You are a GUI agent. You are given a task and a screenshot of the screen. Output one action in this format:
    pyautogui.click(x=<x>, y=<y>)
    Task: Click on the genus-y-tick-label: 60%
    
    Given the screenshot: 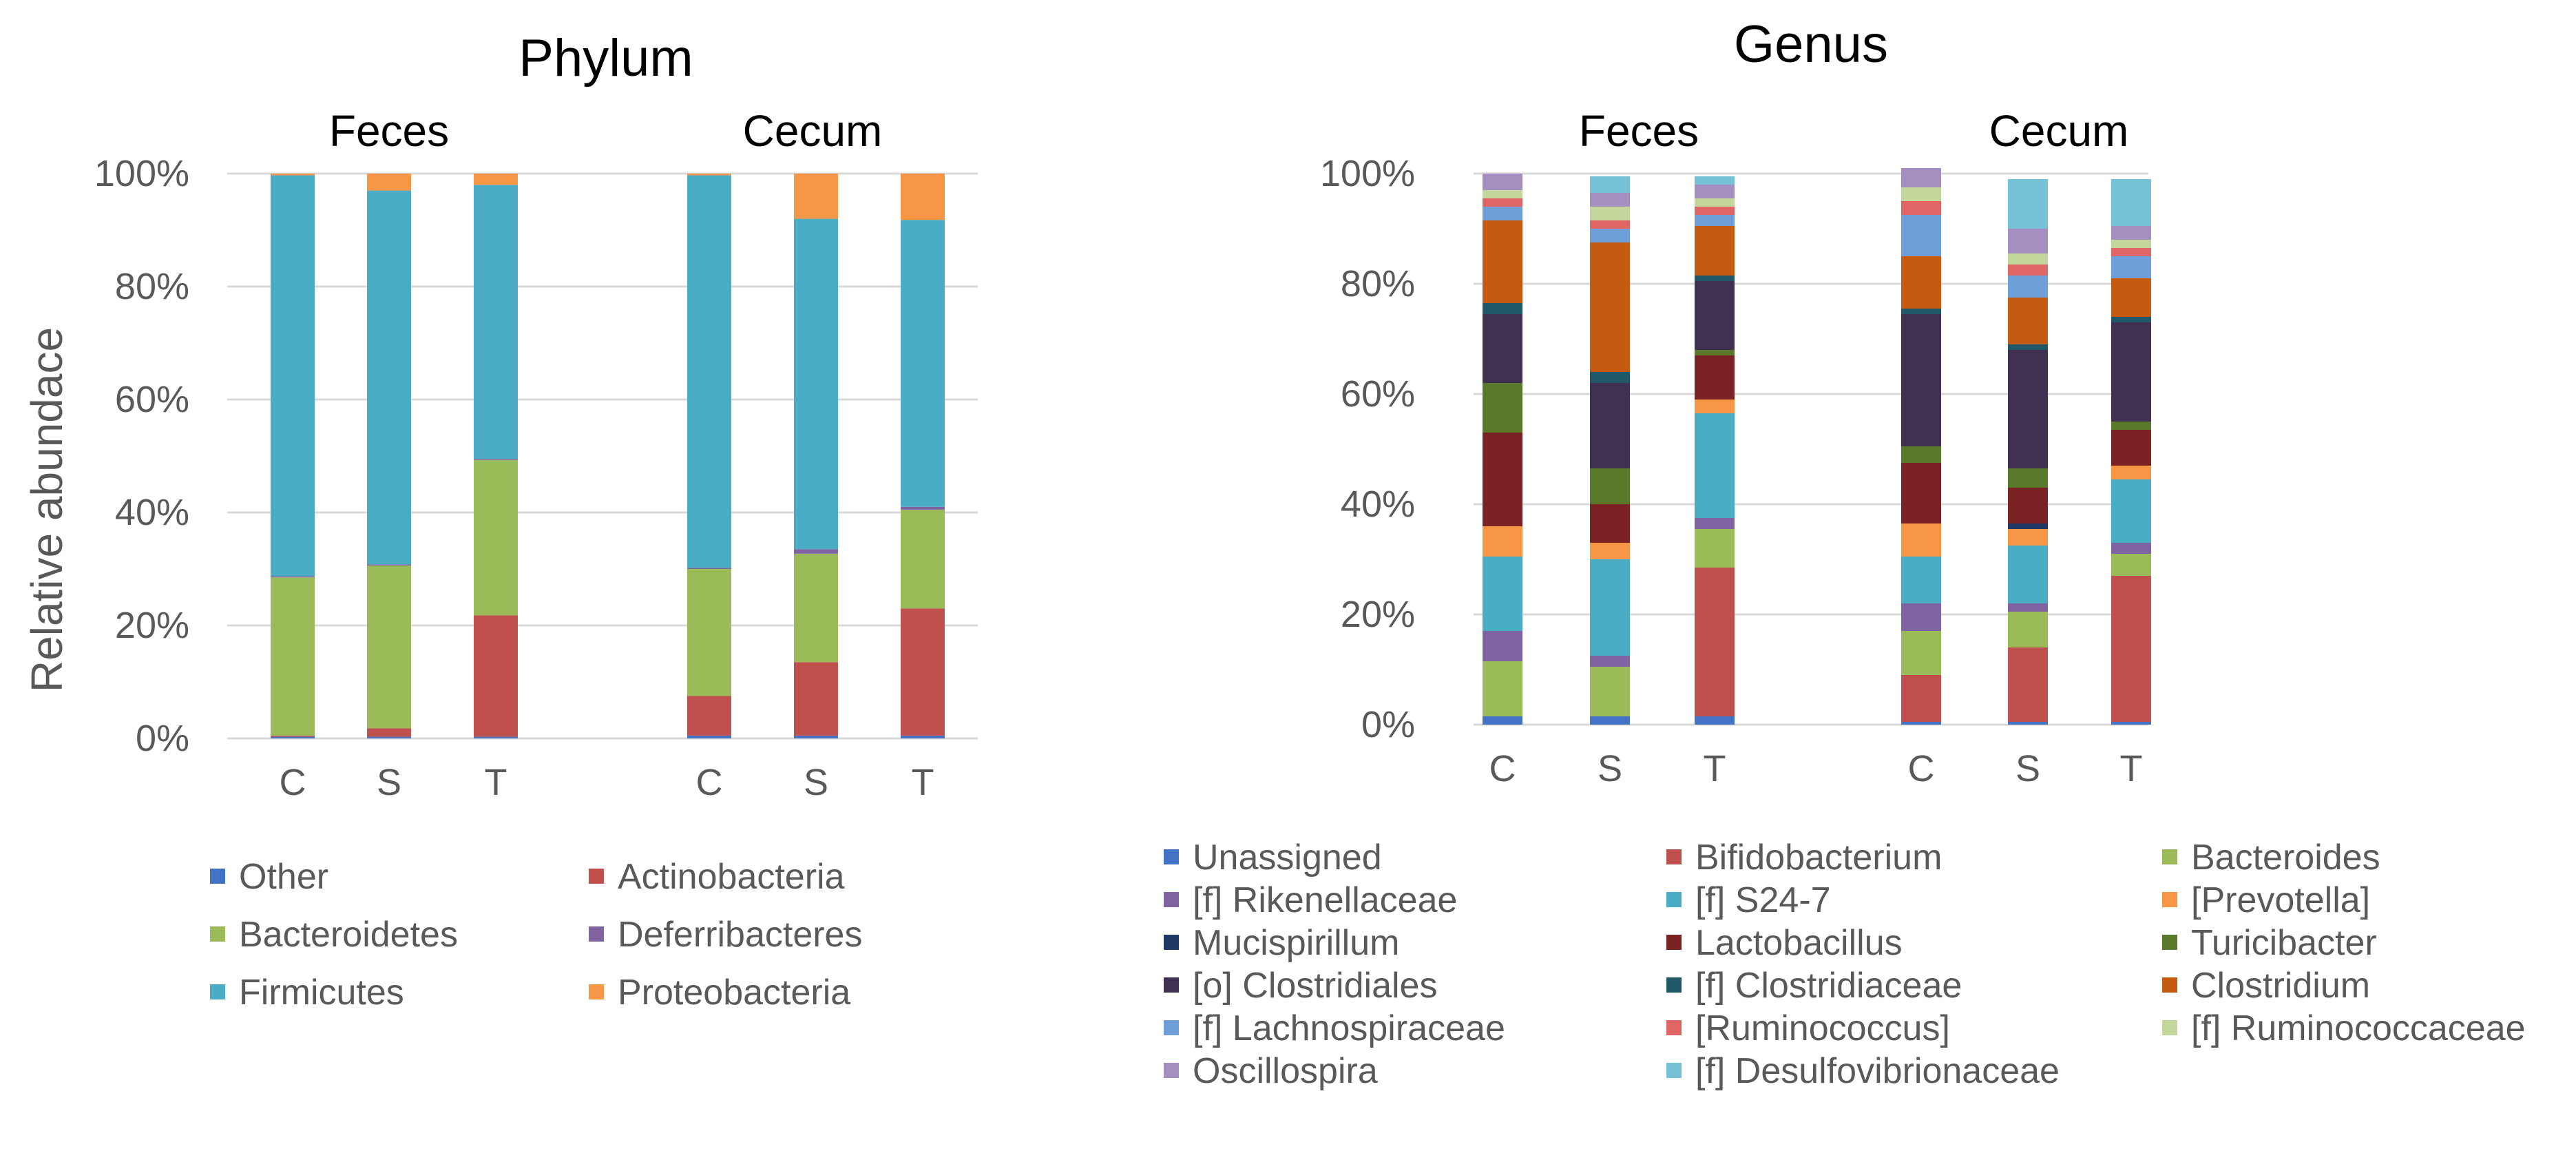 What is the action you would take?
    pyautogui.click(x=1378, y=394)
    